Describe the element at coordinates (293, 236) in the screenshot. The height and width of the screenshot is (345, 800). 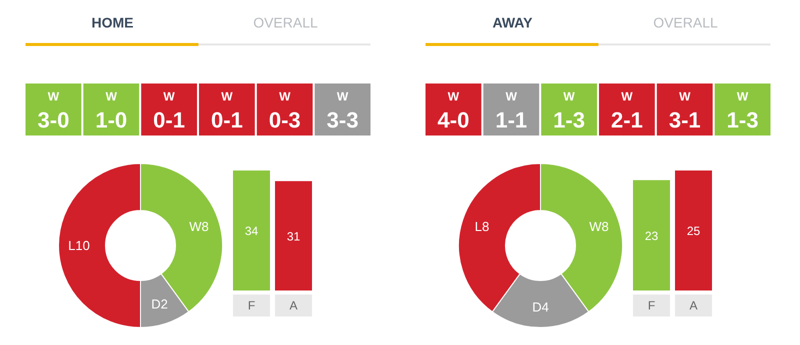
I see `data-label: 31` at that location.